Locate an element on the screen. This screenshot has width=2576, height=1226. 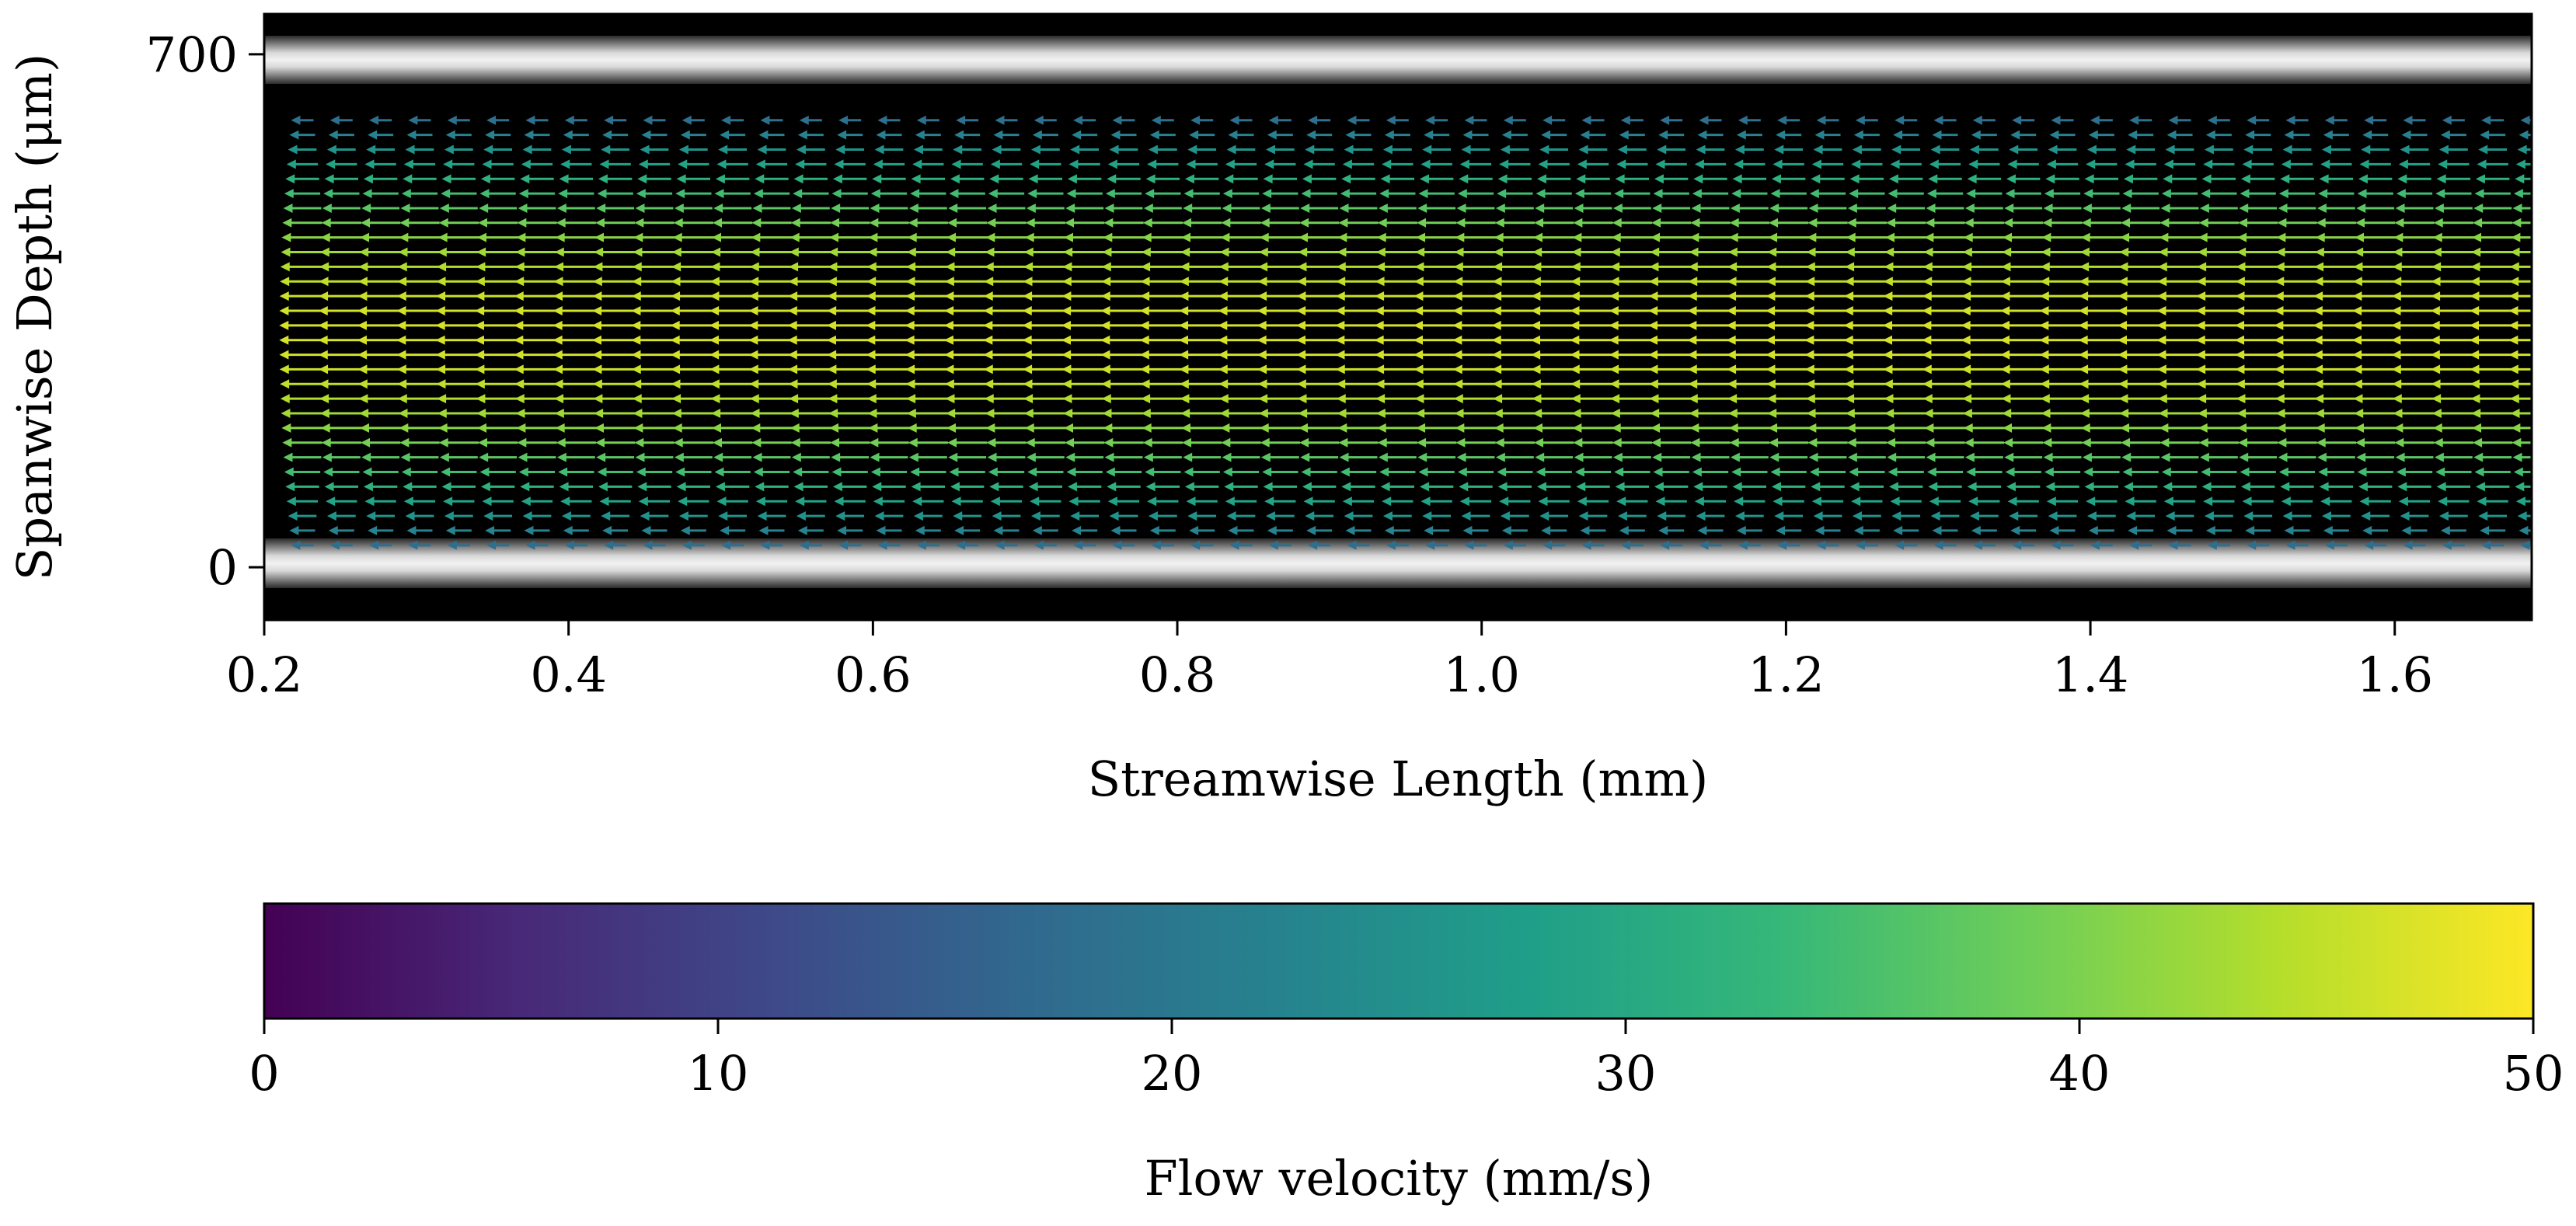
colorbar-tick-label: 40 is located at coordinates (2080, 1073).